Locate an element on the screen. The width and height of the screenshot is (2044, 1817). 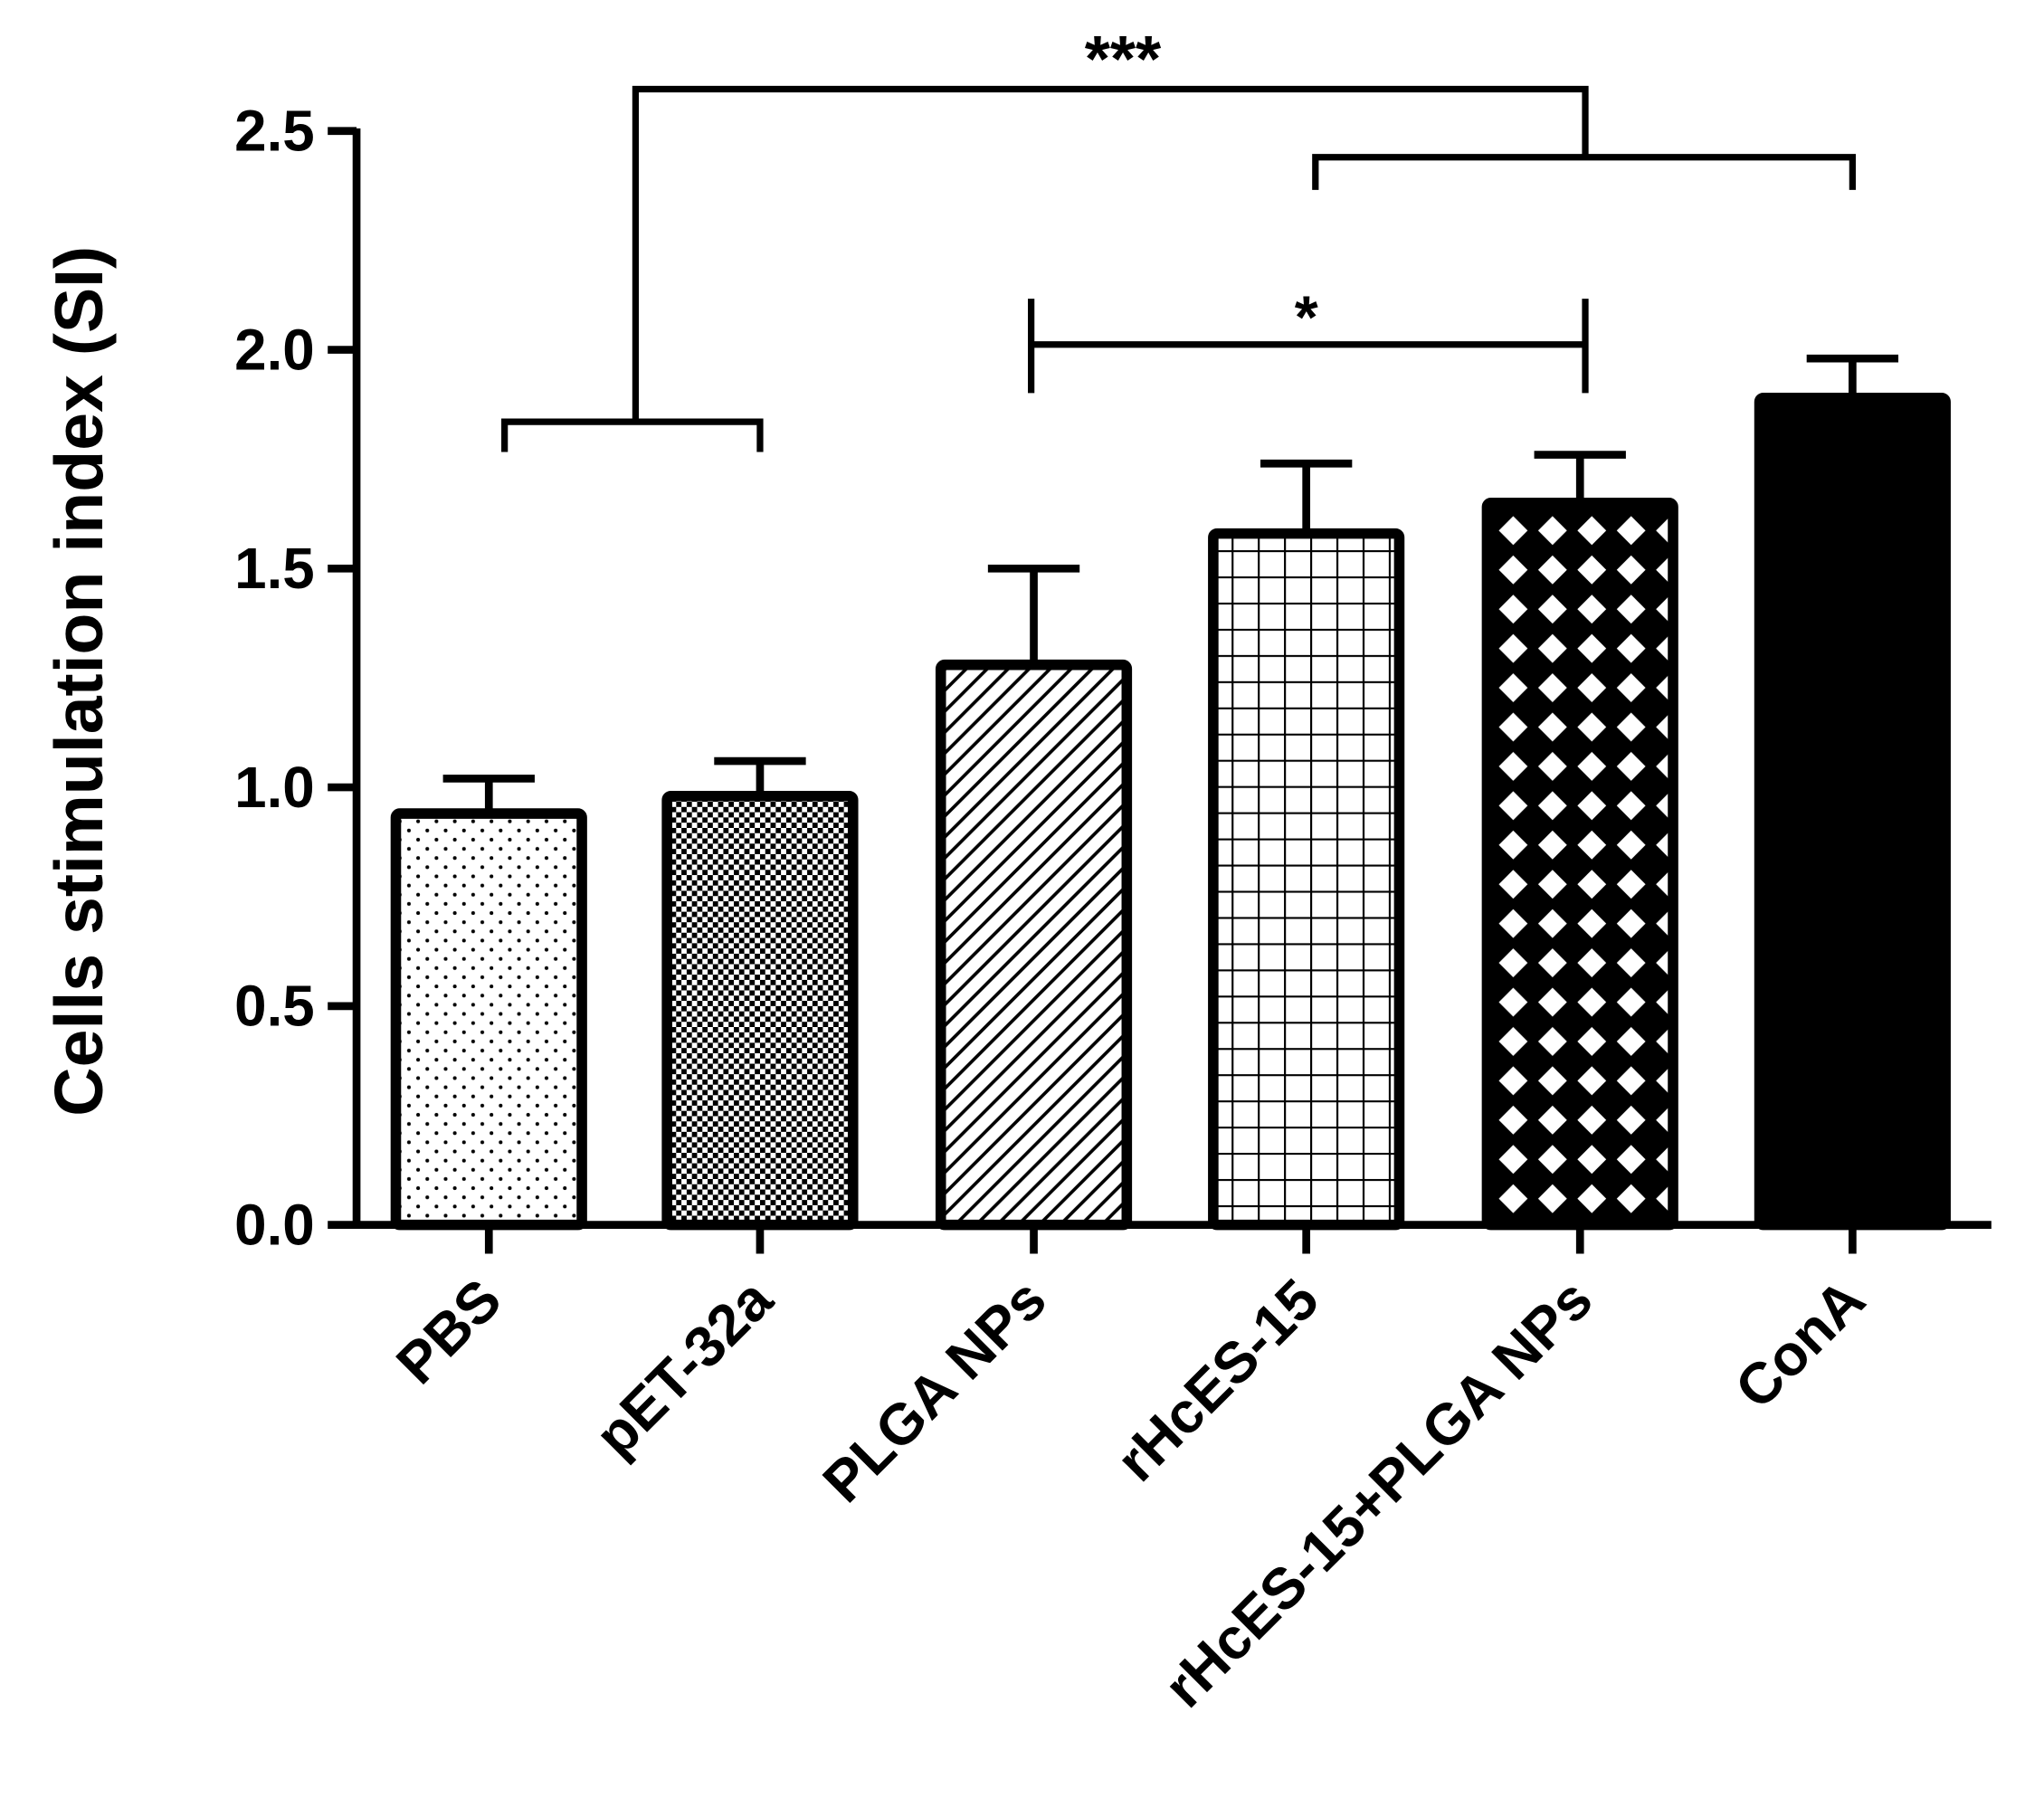
bar-pbs is located at coordinates (488, 1019).